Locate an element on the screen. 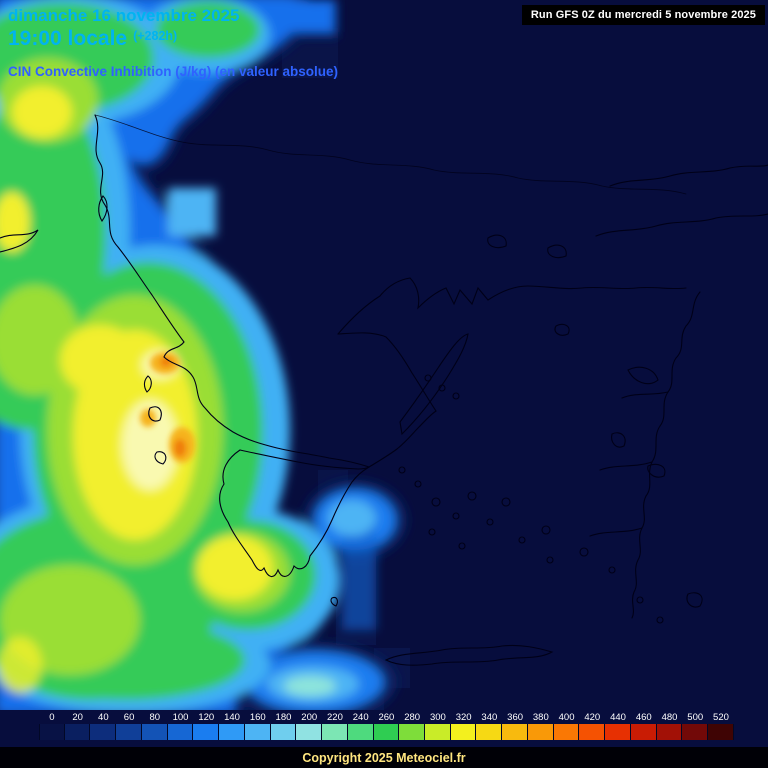  colorbar-tick-label: 240 is located at coordinates (360, 717).